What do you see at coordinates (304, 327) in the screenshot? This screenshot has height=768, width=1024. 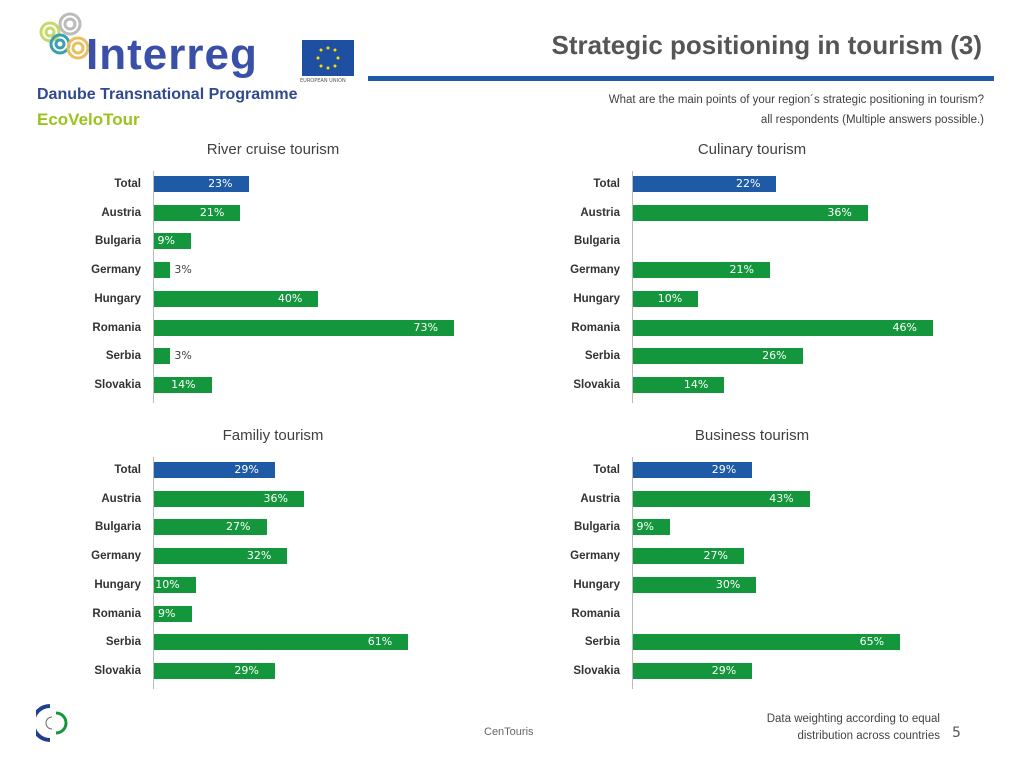 I see `bar: 73%` at bounding box center [304, 327].